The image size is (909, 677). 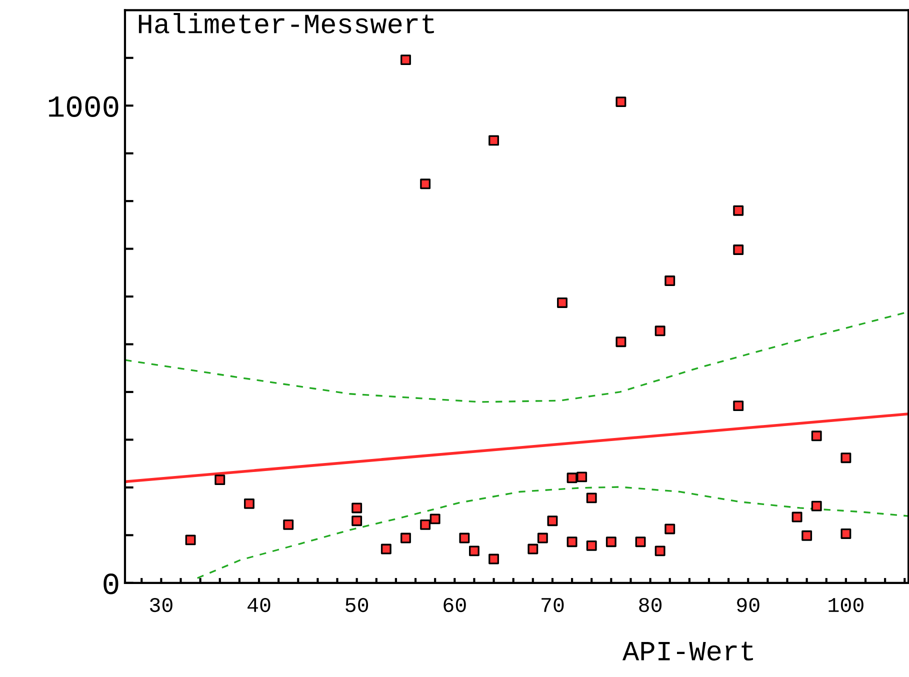 What do you see at coordinates (552, 532) in the screenshot?
I see `line-series` at bounding box center [552, 532].